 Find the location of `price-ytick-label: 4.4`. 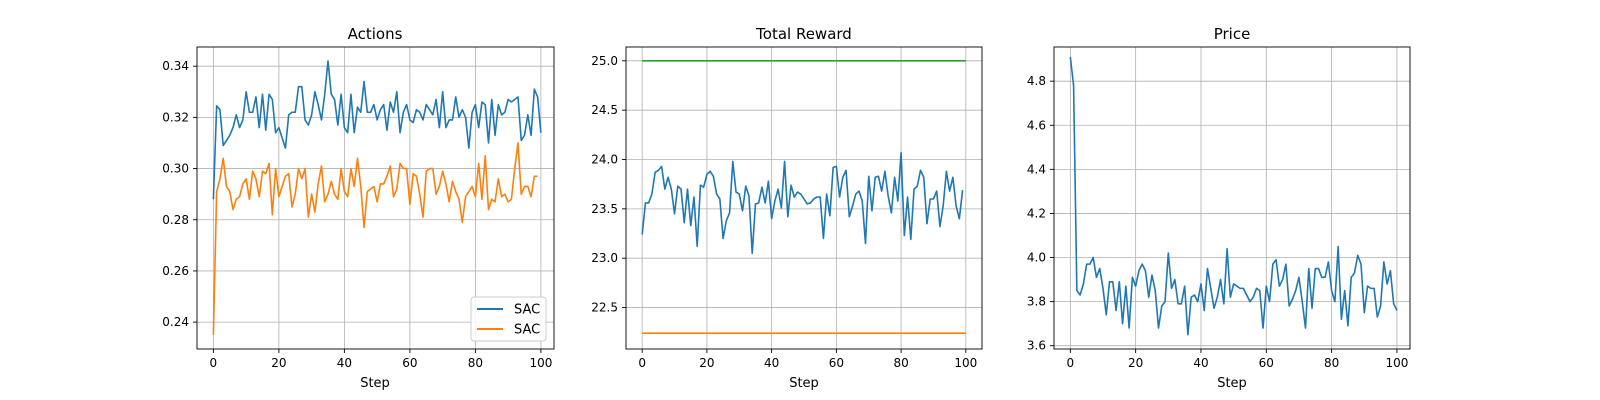

price-ytick-label: 4.4 is located at coordinates (1036, 169).